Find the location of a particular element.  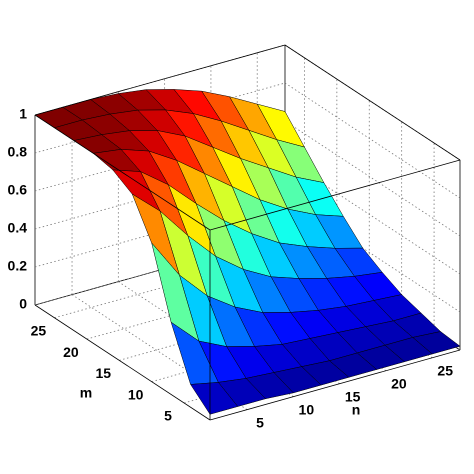

surface-patch is located at coordinates (214, 398).